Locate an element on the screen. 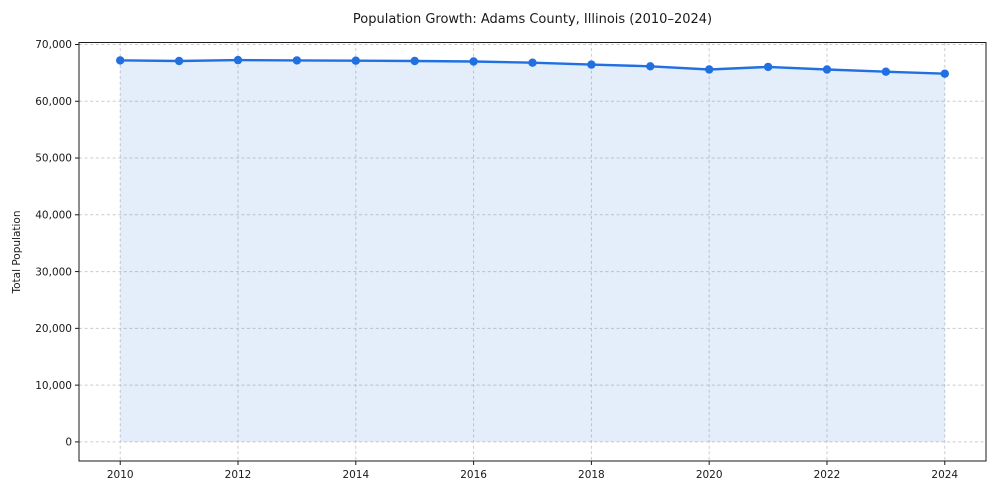  x-tick-label: 2016 is located at coordinates (473, 475).